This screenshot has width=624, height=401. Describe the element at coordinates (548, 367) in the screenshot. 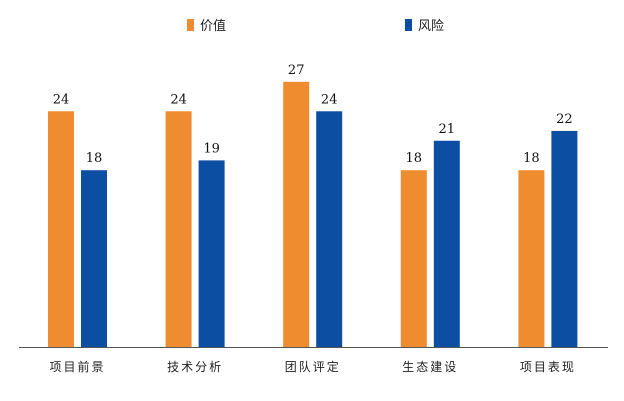

I see `category-label-4: 项目表现` at that location.